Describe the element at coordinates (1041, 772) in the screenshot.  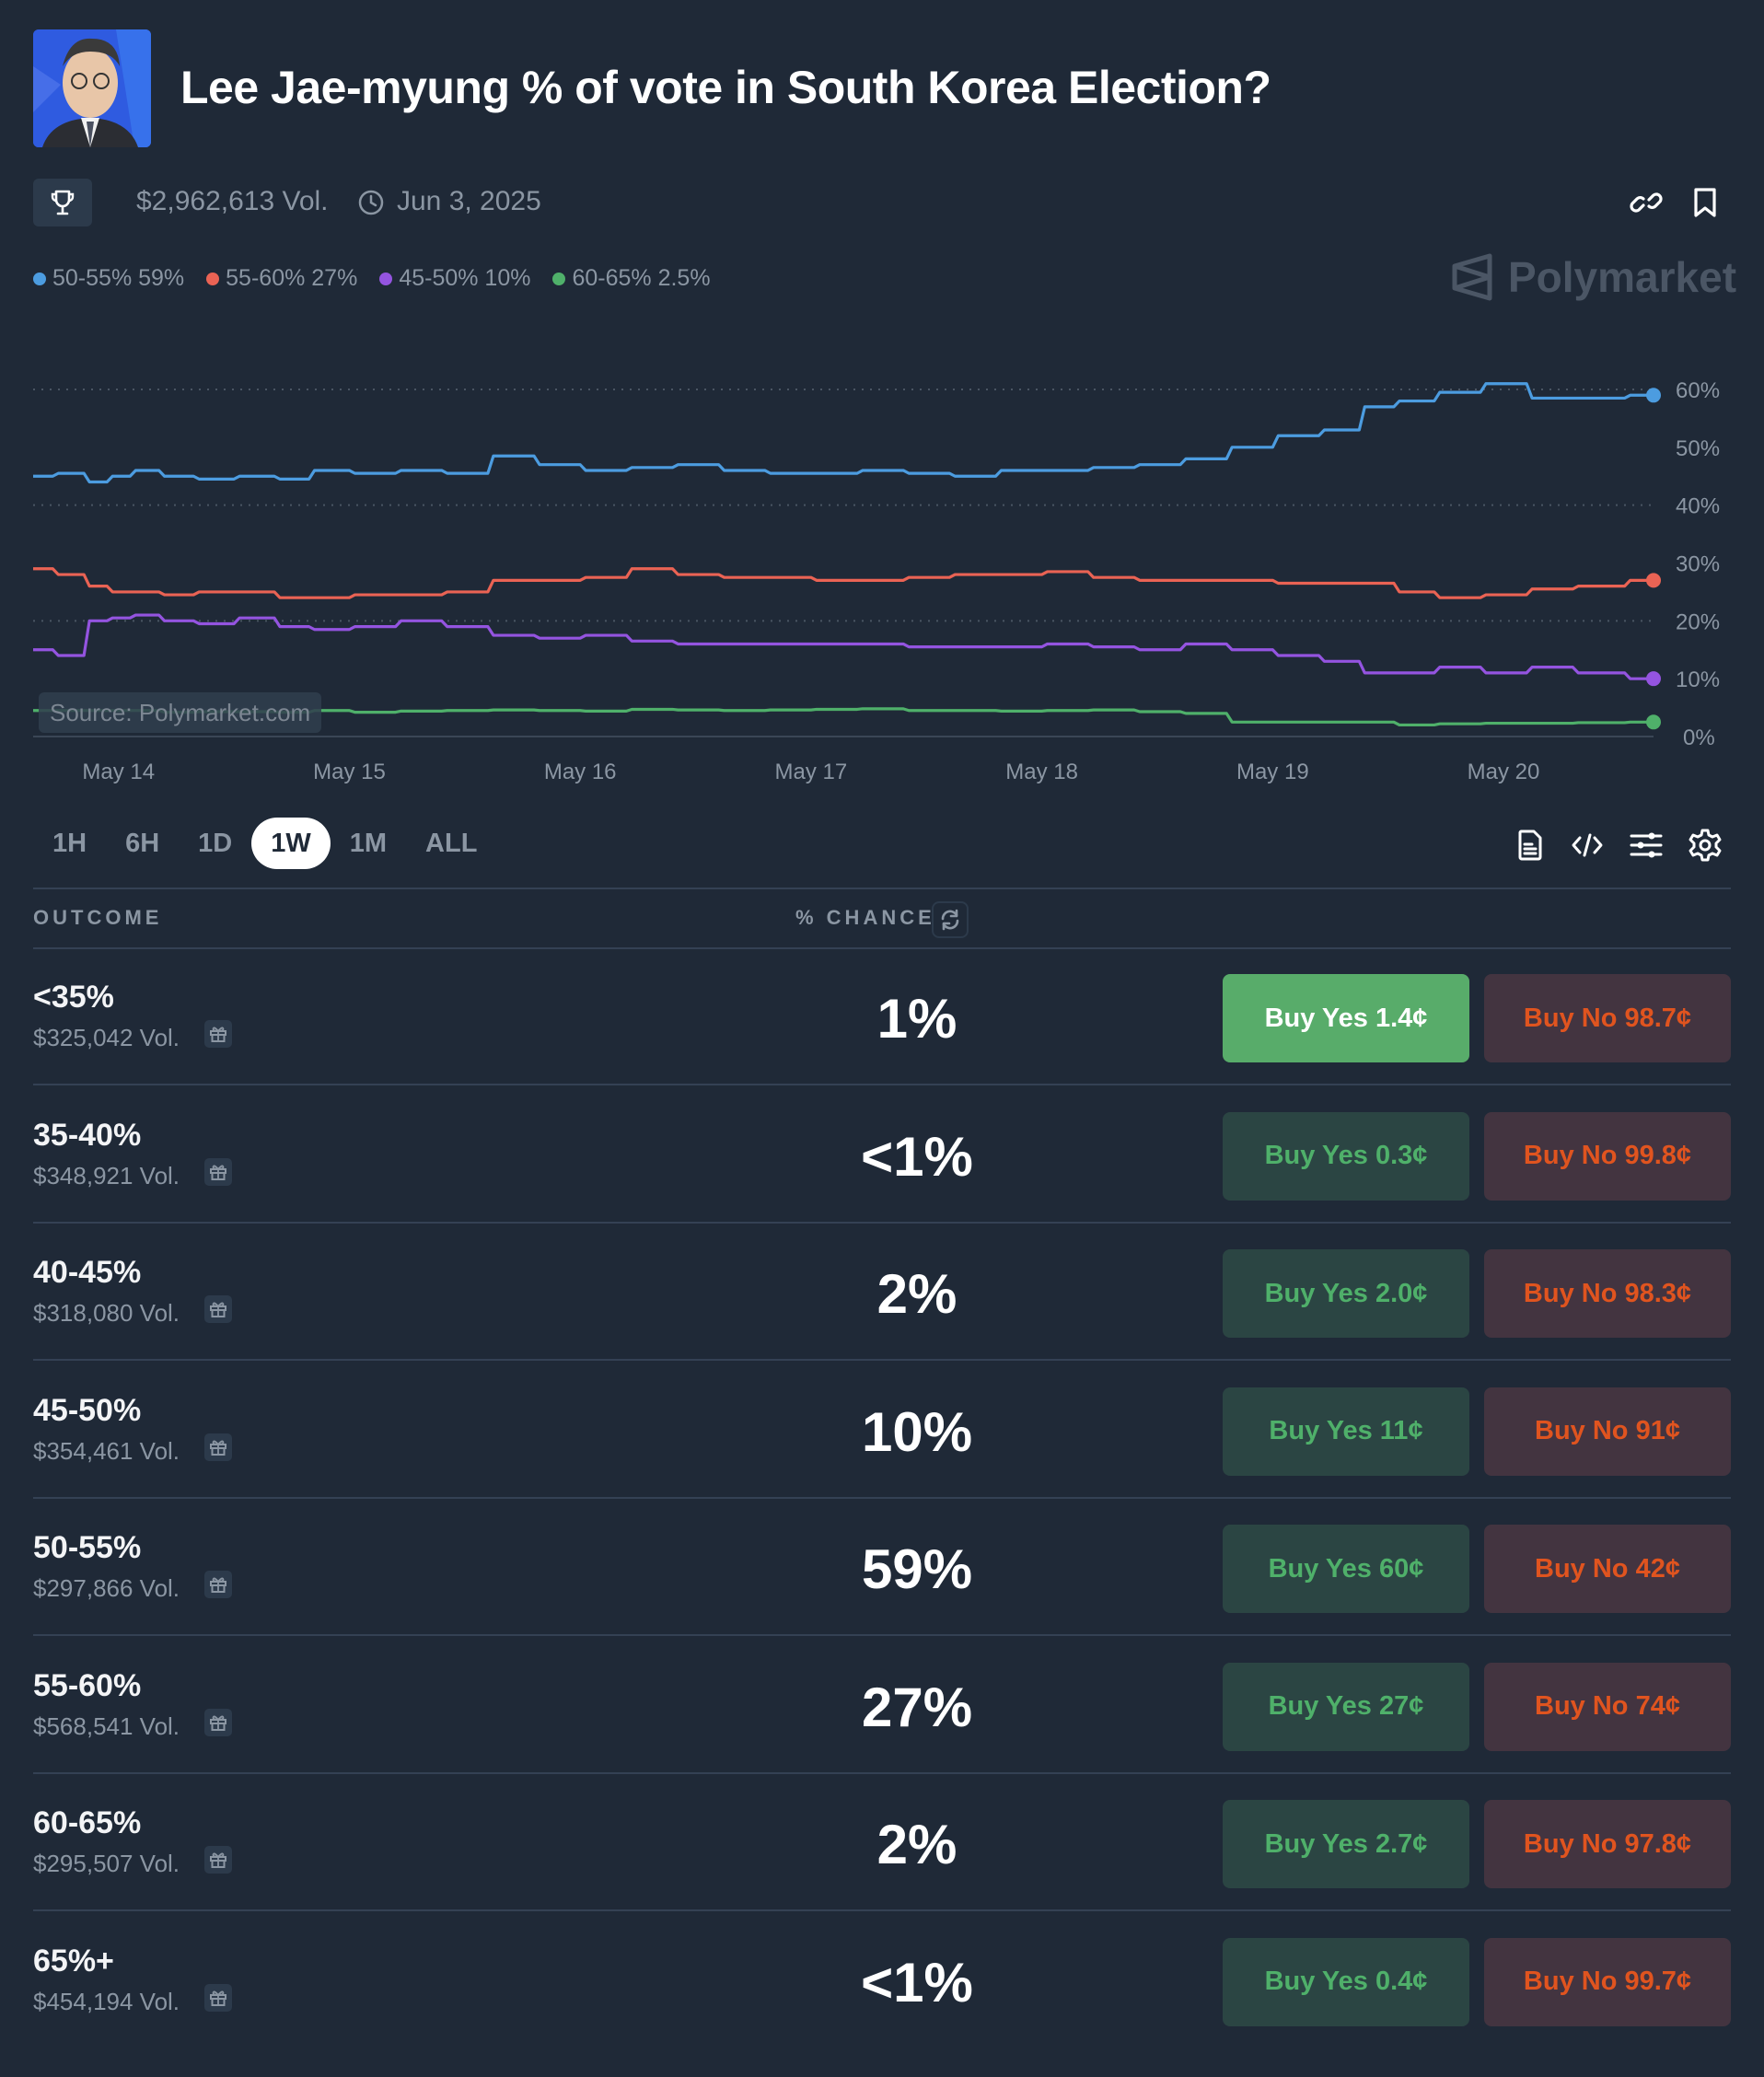
I see `x-tick-label: May 18` at that location.